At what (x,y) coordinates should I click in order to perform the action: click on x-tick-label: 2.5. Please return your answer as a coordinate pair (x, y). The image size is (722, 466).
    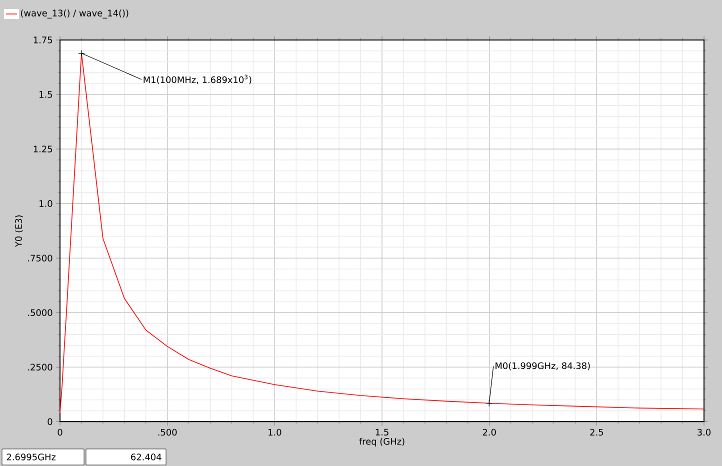
    Looking at the image, I should click on (597, 432).